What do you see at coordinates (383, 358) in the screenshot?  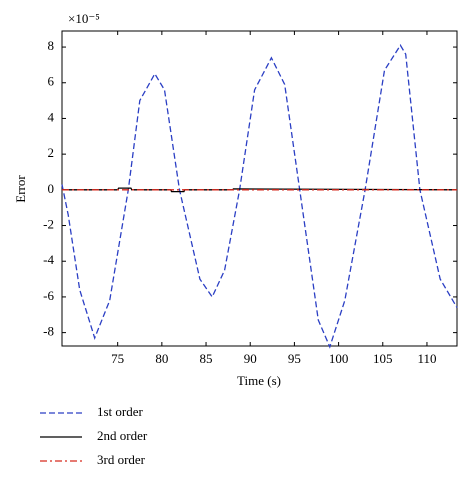 I see `x-tick-label: 105` at bounding box center [383, 358].